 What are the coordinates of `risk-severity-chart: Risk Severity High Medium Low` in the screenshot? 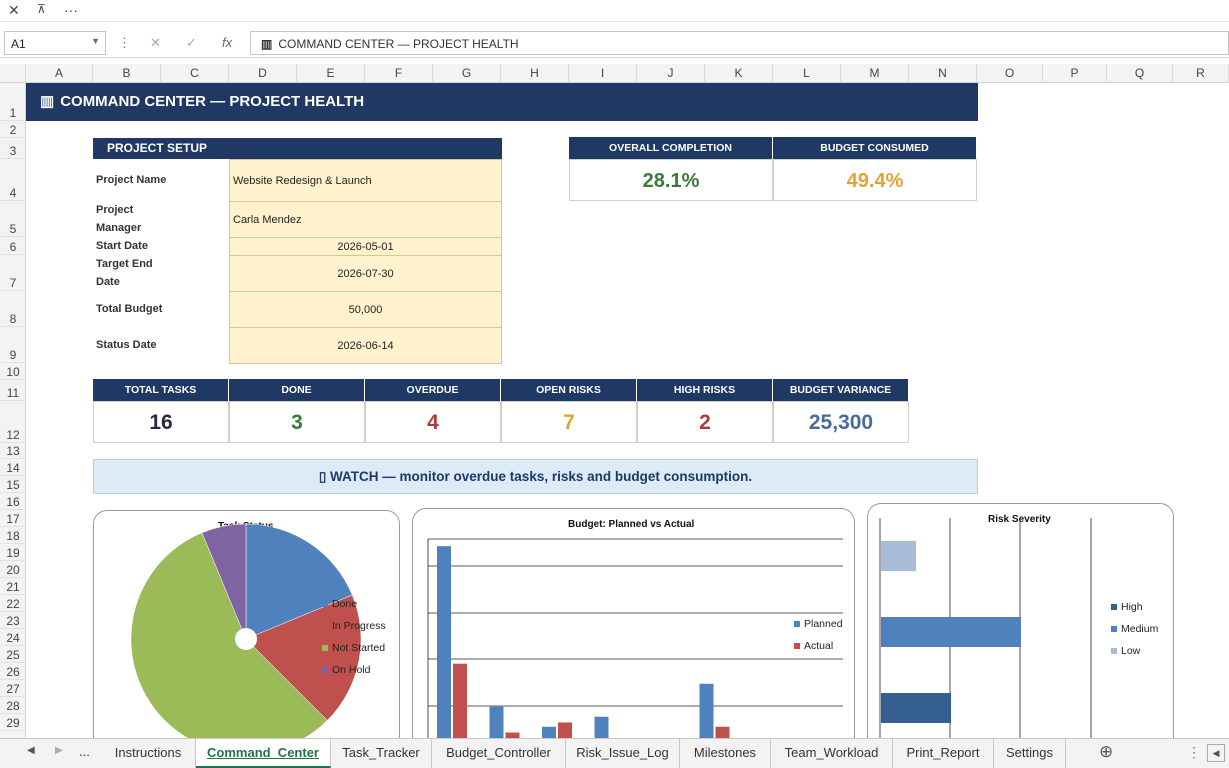 It's located at (1020, 626).